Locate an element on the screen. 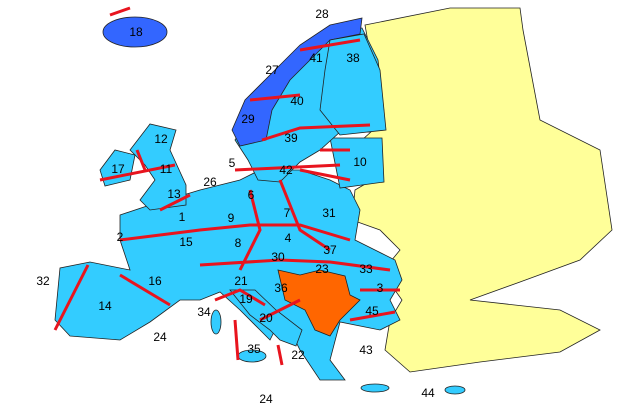  region-number: 41 is located at coordinates (316, 58).